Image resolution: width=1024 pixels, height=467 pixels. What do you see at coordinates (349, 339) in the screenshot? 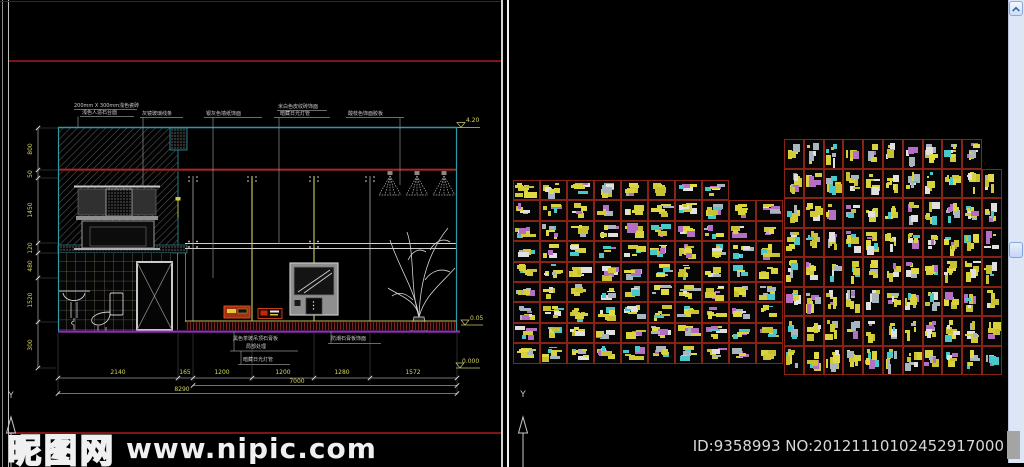
I see `annotation-label: 防潮石膏板饰面` at bounding box center [349, 339].